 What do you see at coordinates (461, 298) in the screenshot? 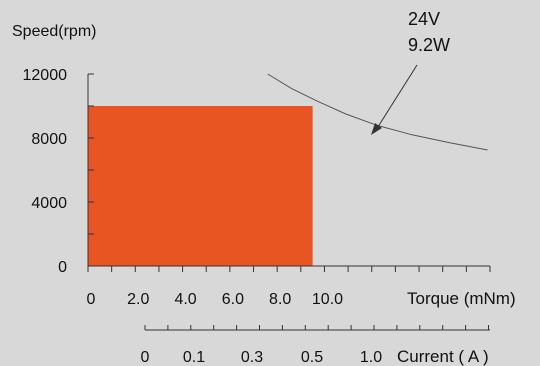
I see `x-axis-title: Torque (mNm)` at bounding box center [461, 298].